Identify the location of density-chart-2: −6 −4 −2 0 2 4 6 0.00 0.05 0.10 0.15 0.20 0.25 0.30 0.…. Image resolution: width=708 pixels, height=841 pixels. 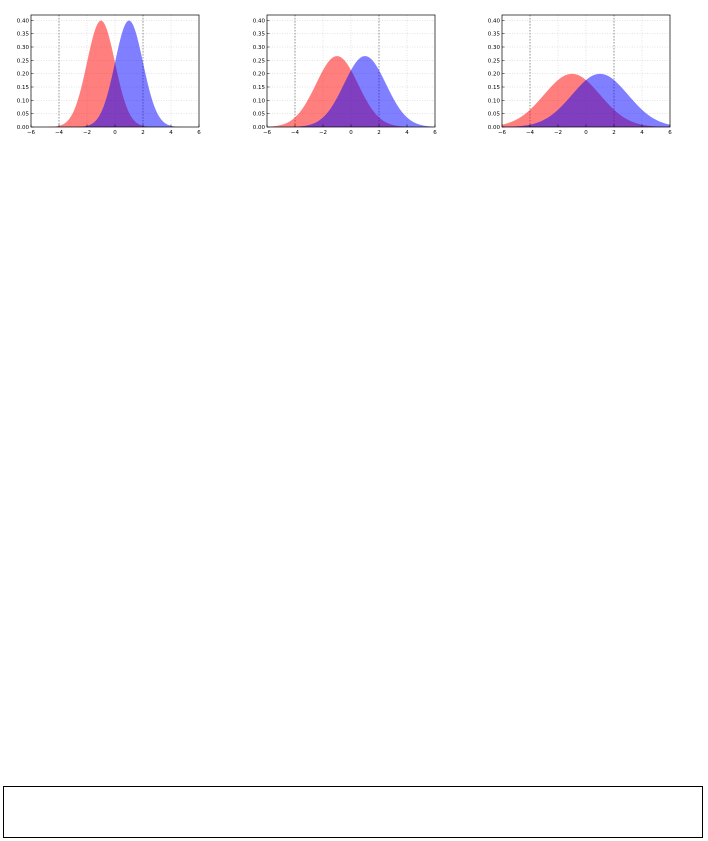
(339, 74).